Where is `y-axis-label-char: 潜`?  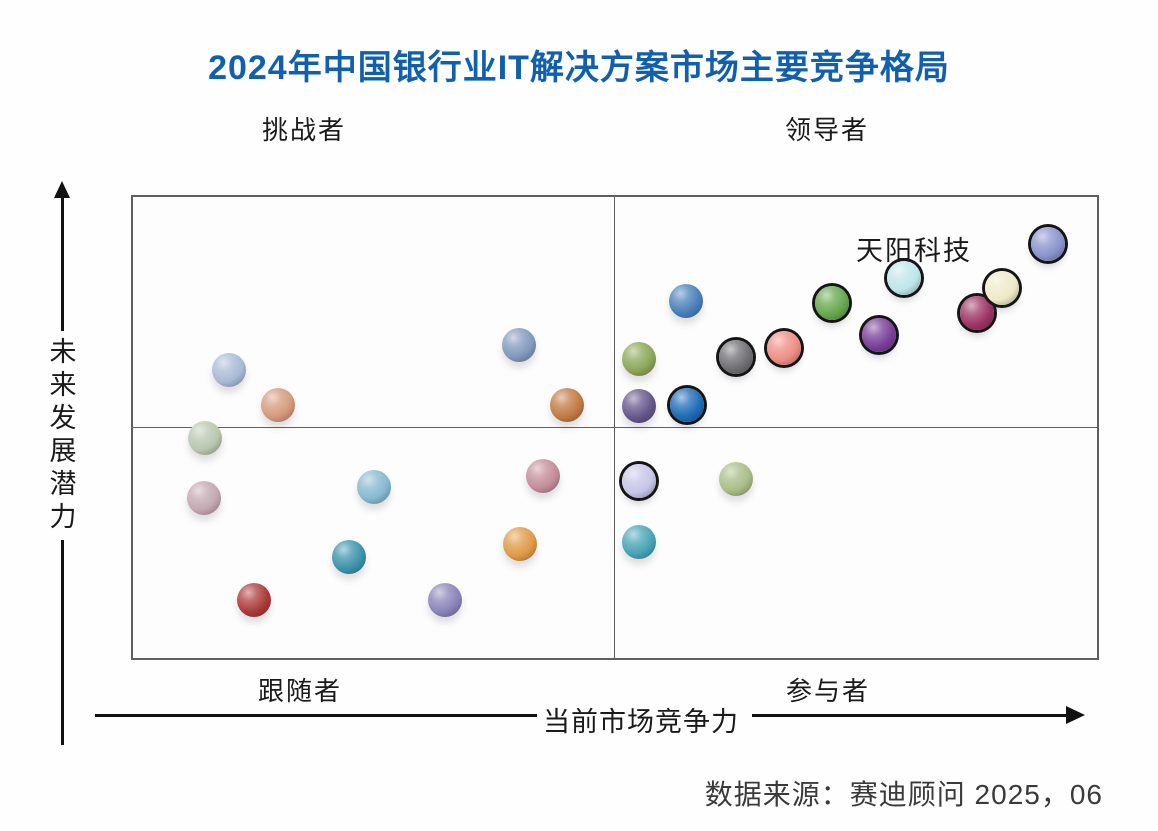
y-axis-label-char: 潜 is located at coordinates (63, 484).